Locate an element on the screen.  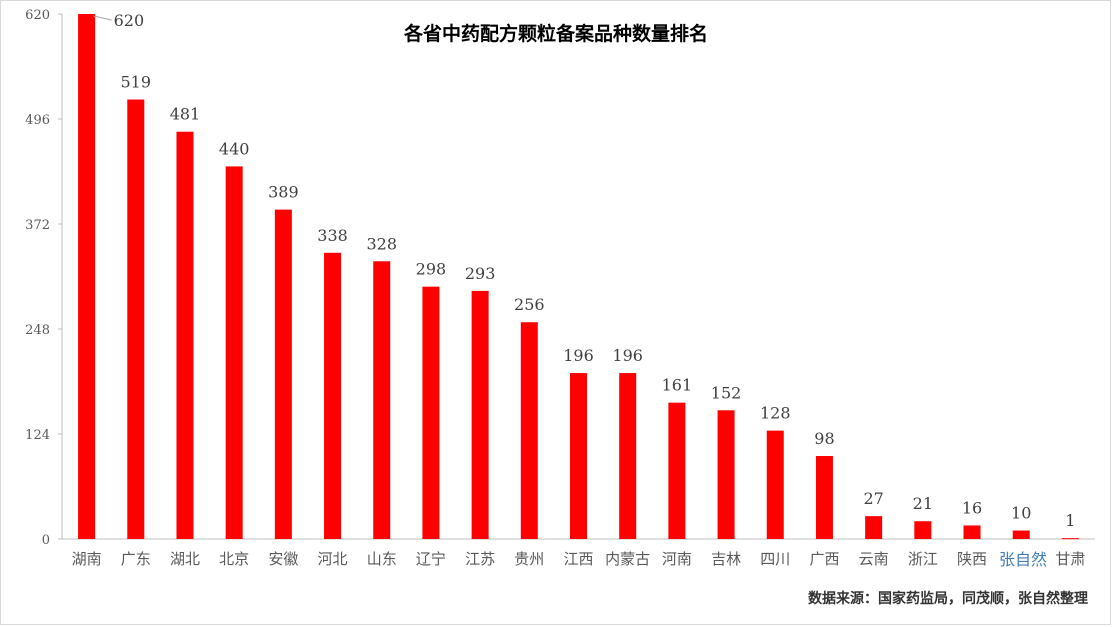
bar-value-label: 293 is located at coordinates (480, 273).